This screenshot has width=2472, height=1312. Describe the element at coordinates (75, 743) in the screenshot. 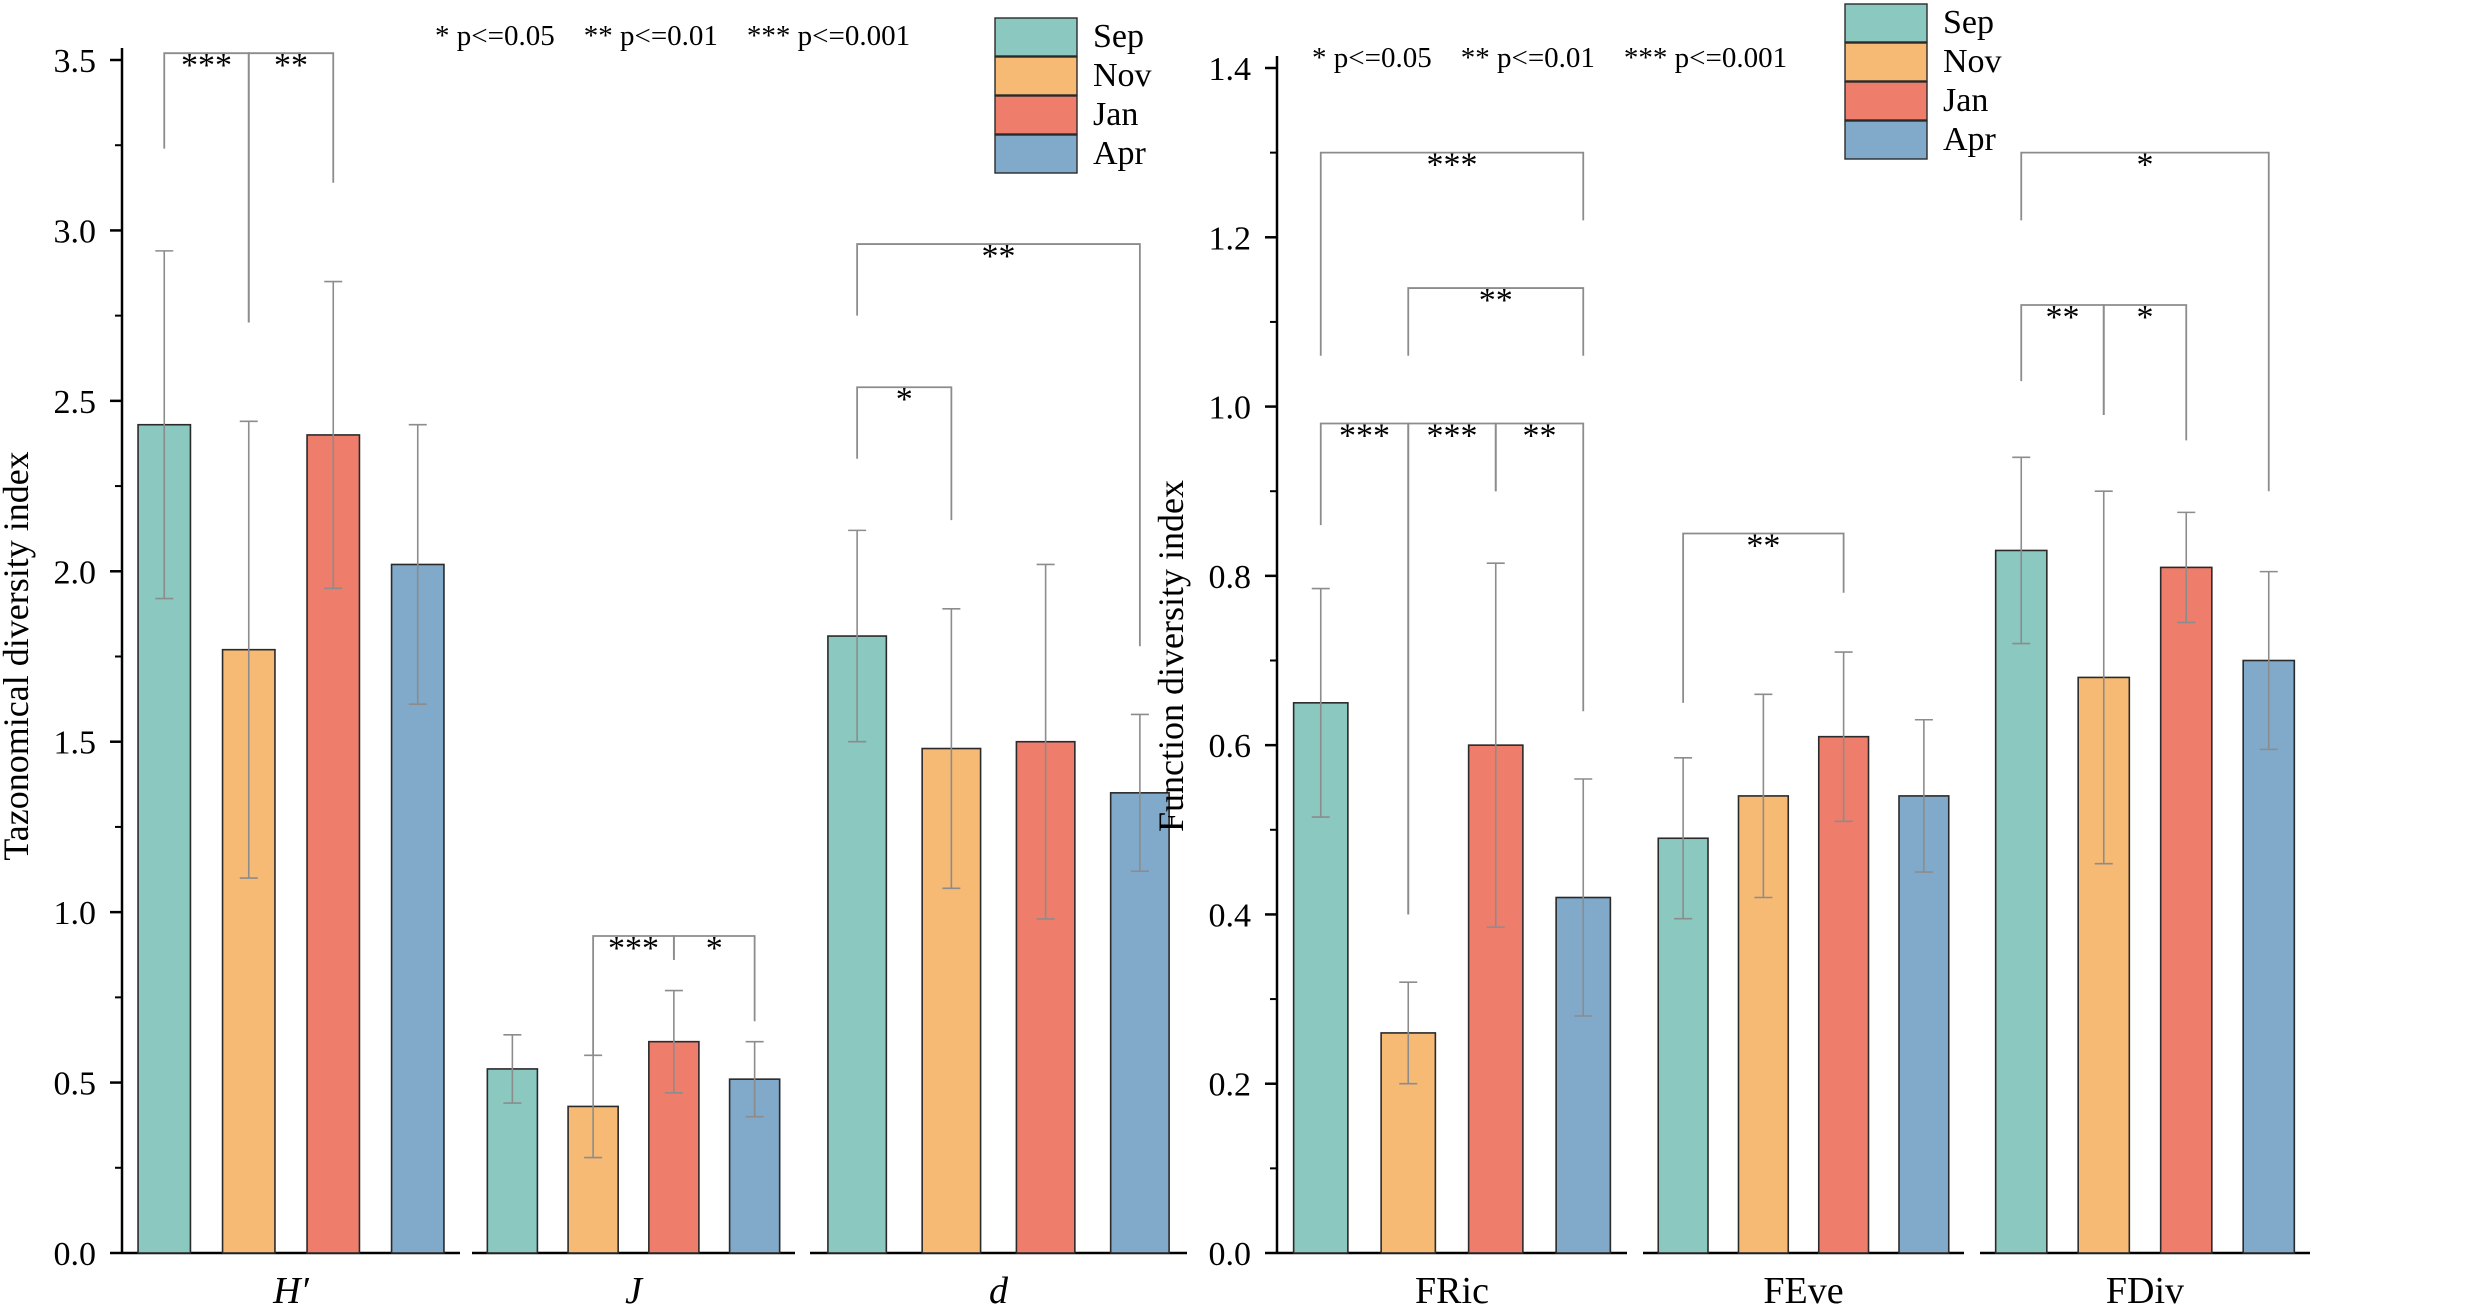

I see `y-tick-label: 1.5` at that location.